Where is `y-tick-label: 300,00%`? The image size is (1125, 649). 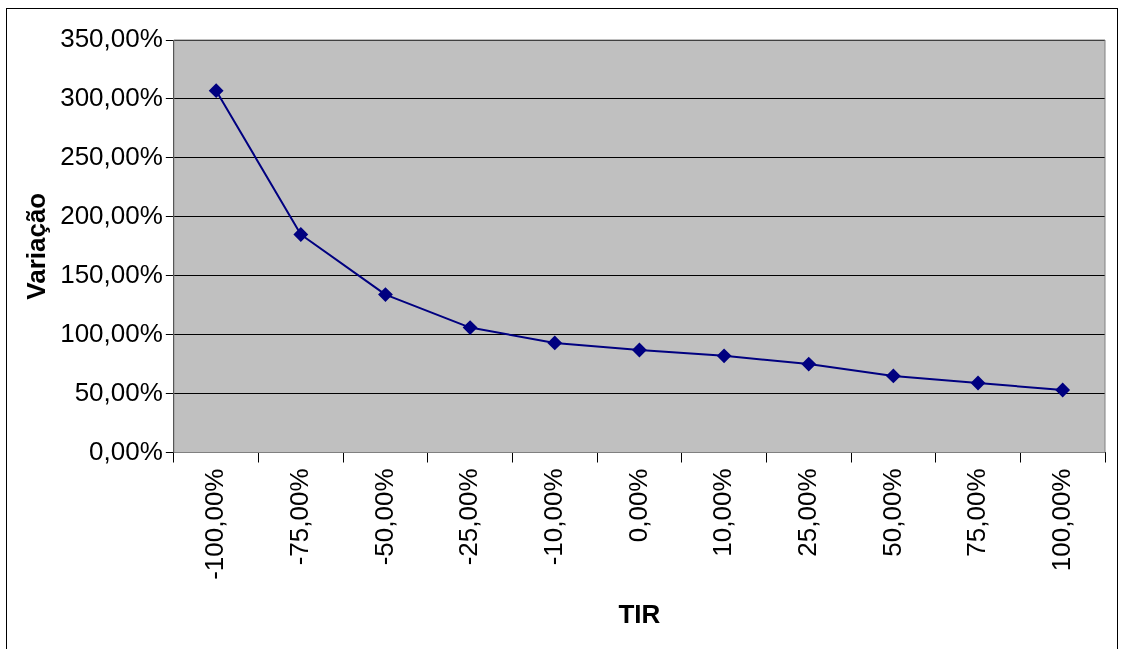
y-tick-label: 300,00% is located at coordinates (111, 97).